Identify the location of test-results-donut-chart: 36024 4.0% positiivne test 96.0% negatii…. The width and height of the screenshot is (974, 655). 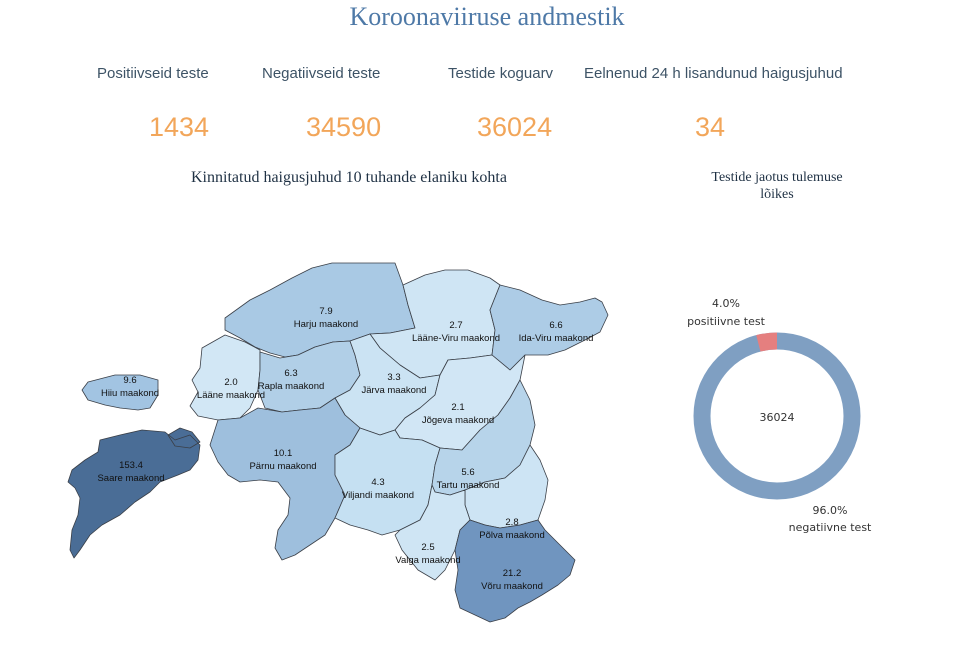
(779, 415).